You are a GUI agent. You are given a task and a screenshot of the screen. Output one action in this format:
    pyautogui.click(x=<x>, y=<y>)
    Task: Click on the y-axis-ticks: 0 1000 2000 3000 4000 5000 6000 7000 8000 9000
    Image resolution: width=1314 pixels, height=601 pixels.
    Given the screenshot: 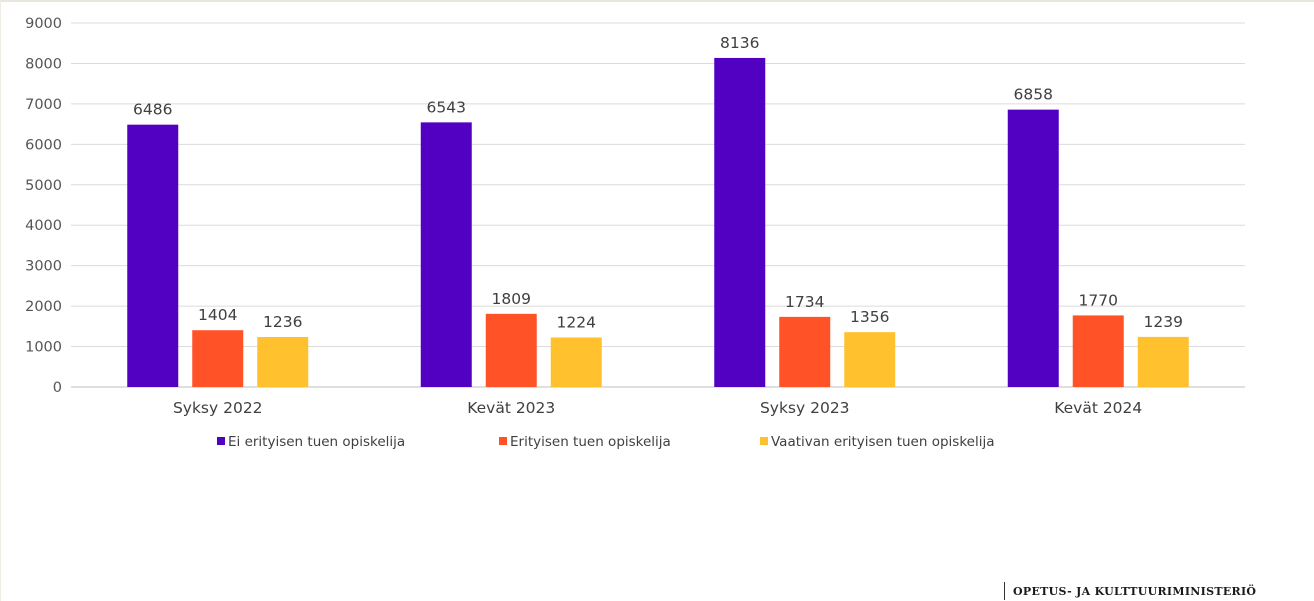 What is the action you would take?
    pyautogui.click(x=43, y=206)
    